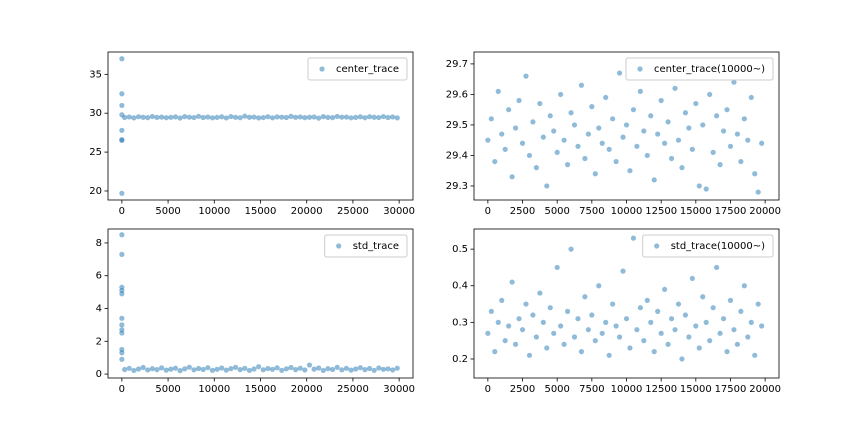 This screenshot has height=432, width=864. I want to click on x-tick-label: 10000, so click(627, 389).